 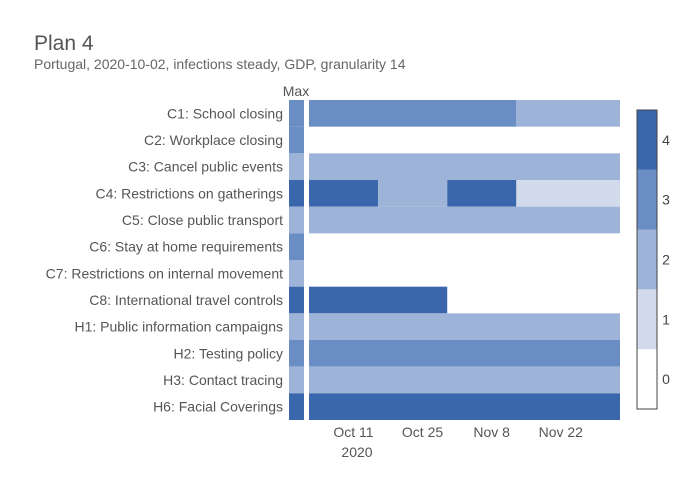 I want to click on heatmap-row: C6: Stay at home requirements, so click(x=196, y=246).